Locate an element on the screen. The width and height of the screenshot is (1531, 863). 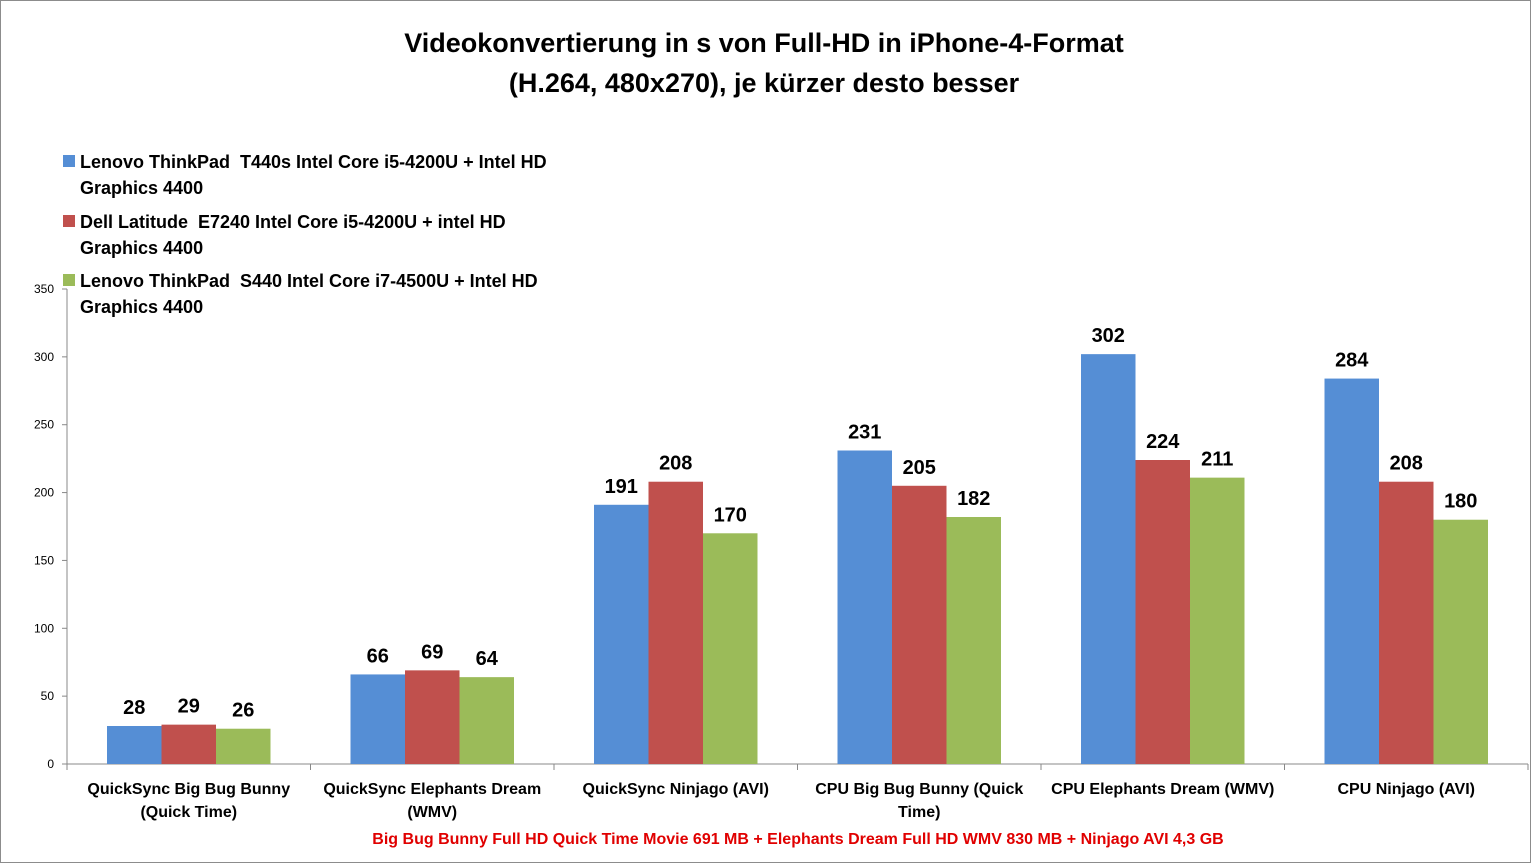
y-tick-label: 150 is located at coordinates (44, 560).